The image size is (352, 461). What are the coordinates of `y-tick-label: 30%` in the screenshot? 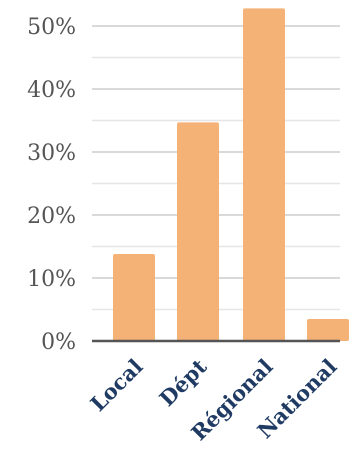 It's located at (51, 153).